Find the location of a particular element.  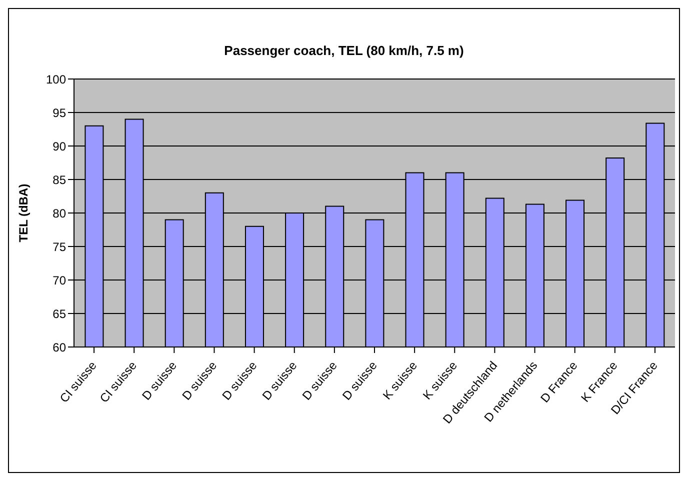

y-tick-label: 80 is located at coordinates (59, 213).